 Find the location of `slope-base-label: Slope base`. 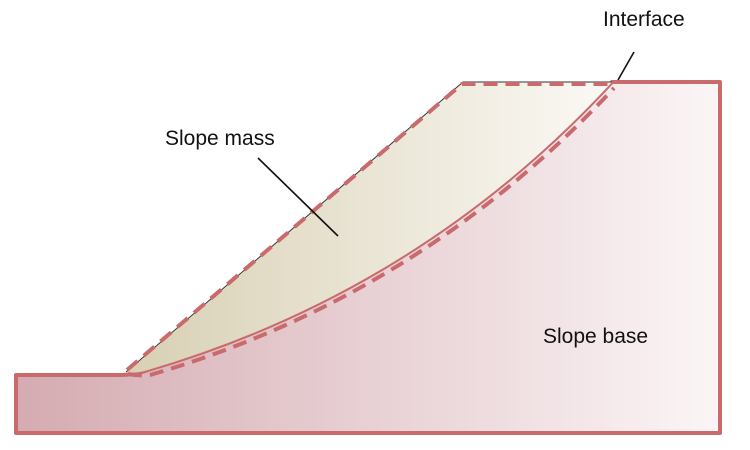

slope-base-label: Slope base is located at coordinates (595, 336).